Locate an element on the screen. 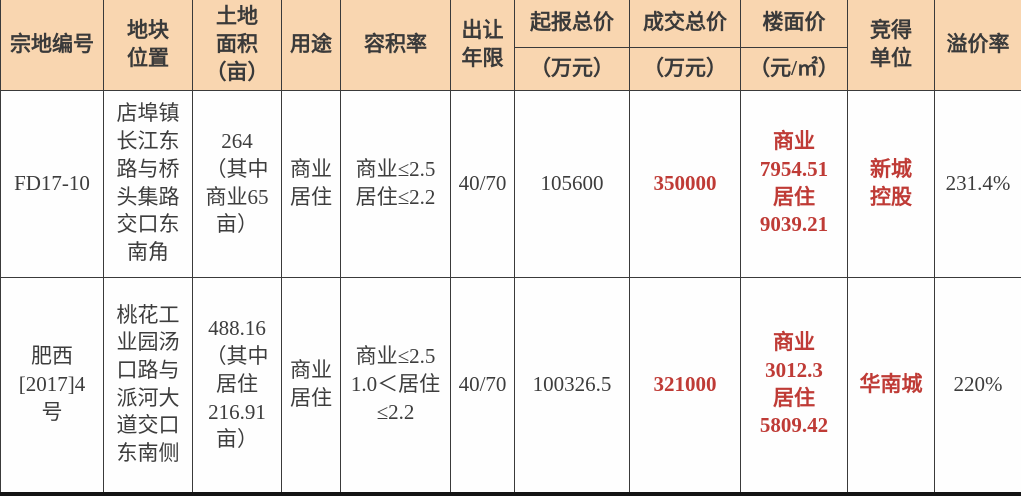 The height and width of the screenshot is (498, 1021). cell-plot-ratio: 商业≤2.5 1.0＜居住 ≤2.2 is located at coordinates (395, 385).